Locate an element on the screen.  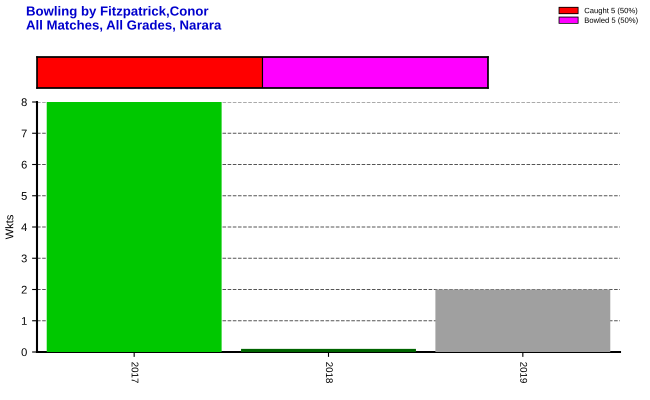
y-tick-label: 8 is located at coordinates (24, 102).